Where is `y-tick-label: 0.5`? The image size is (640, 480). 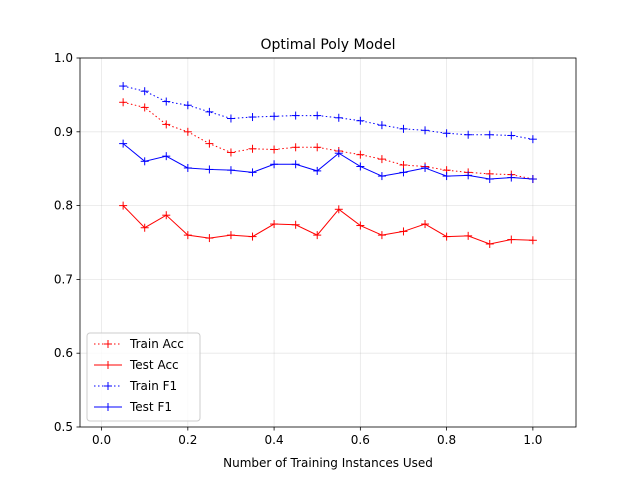
y-tick-label: 0.5 is located at coordinates (63, 427).